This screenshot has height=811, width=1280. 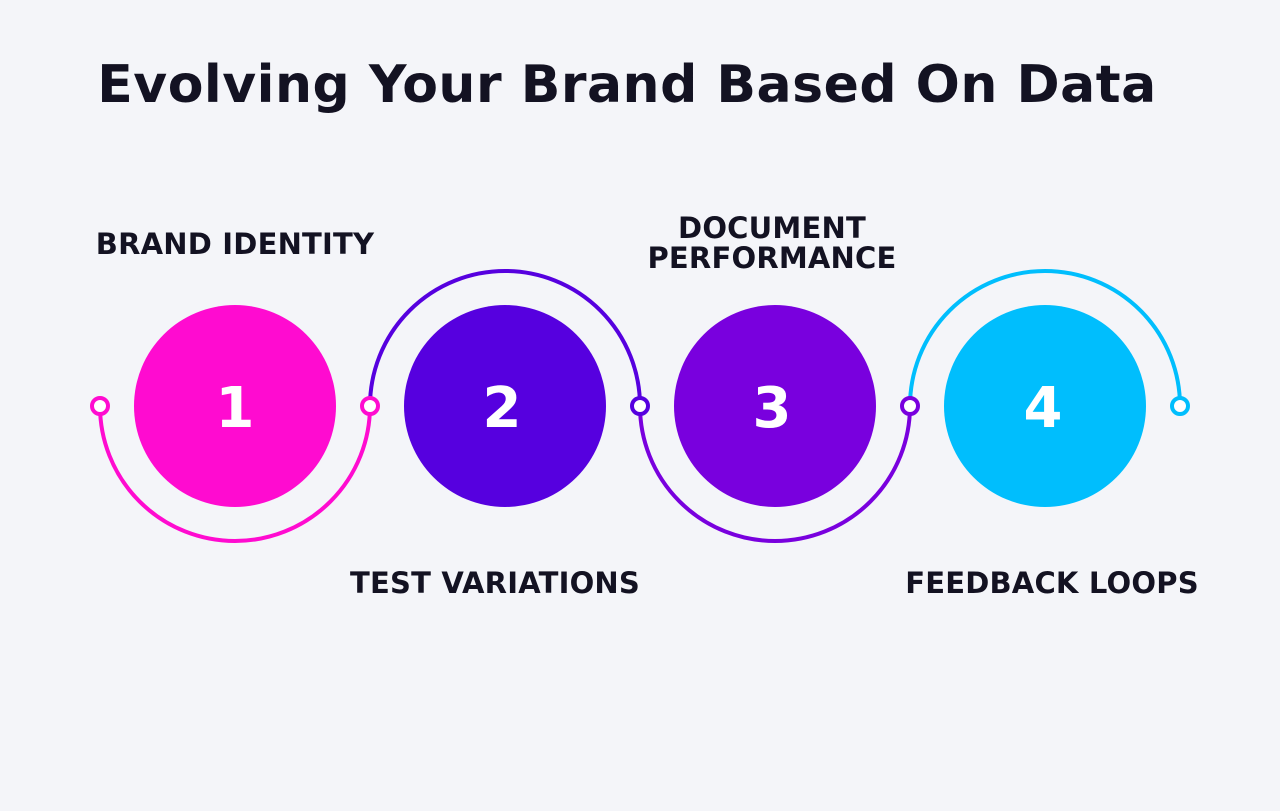 I want to click on step-2-arc, so click(x=505, y=338).